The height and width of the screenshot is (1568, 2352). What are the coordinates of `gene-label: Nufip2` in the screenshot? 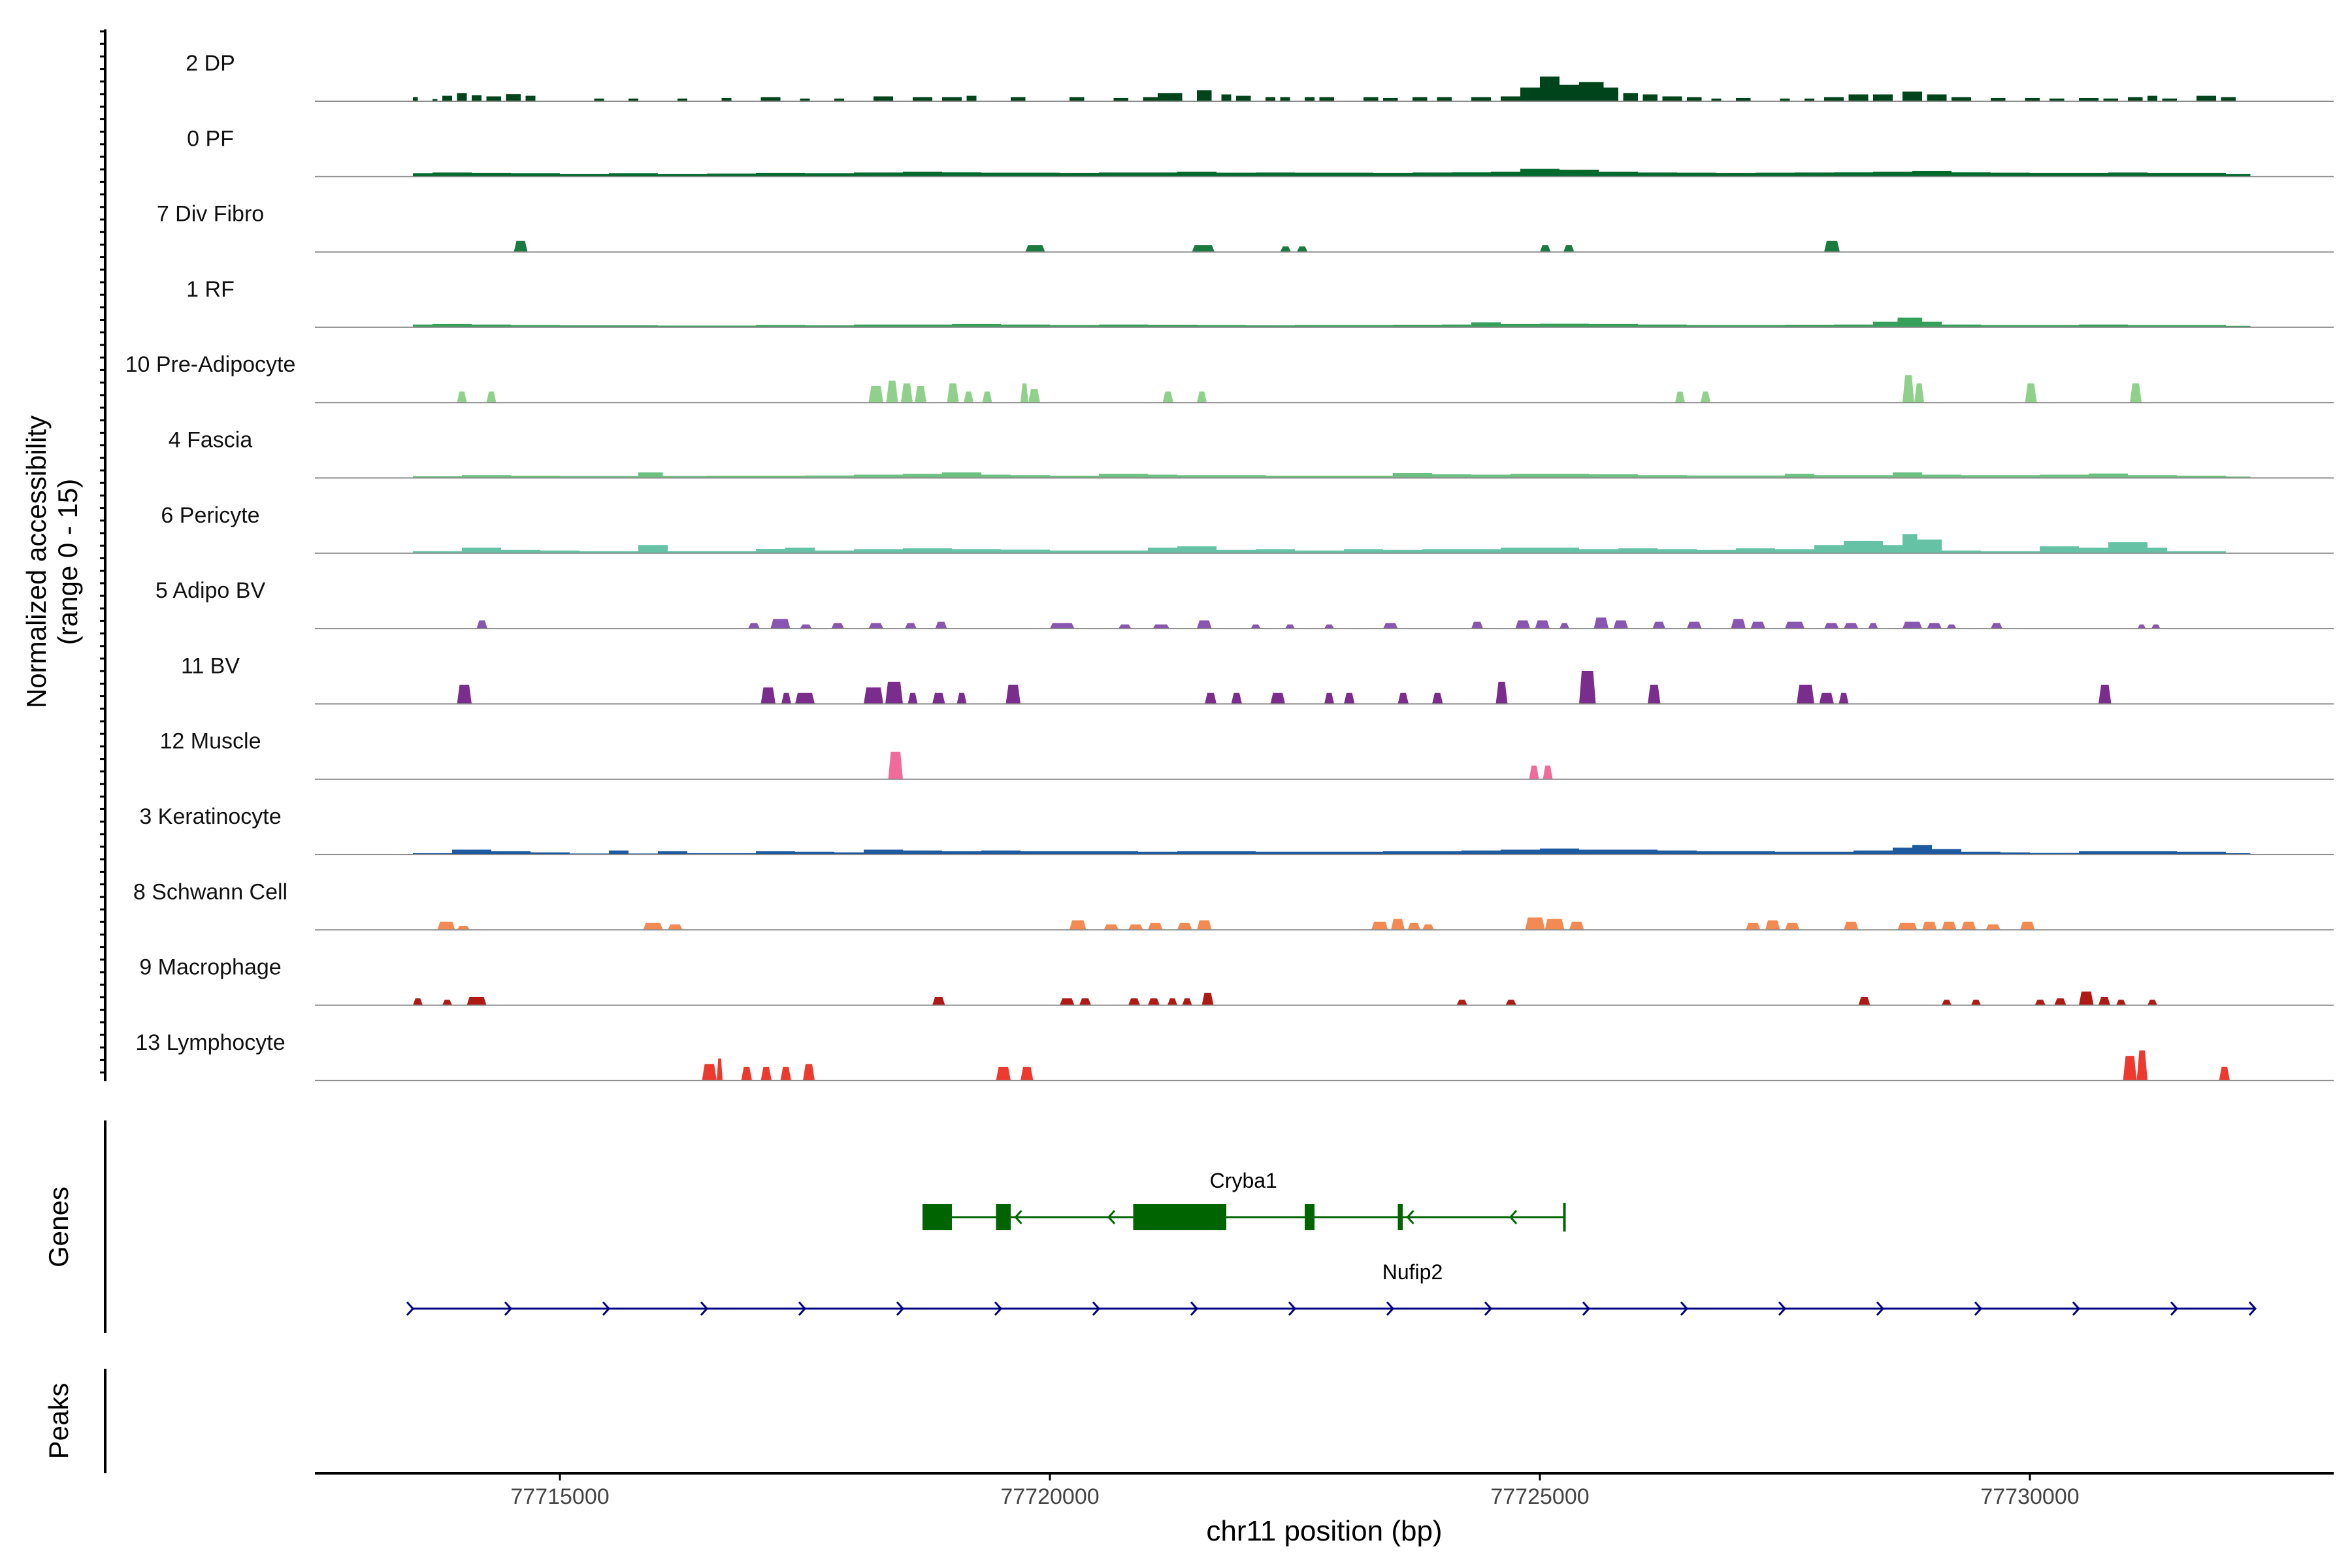 It's located at (1412, 1272).